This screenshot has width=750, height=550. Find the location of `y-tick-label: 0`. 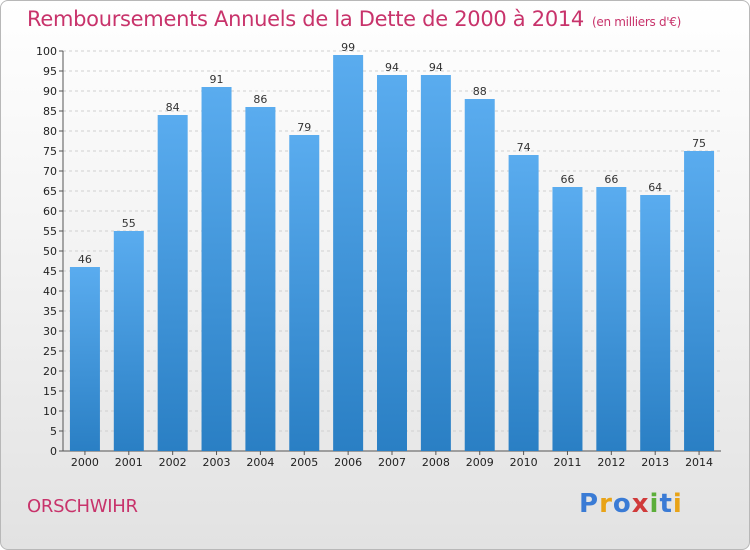

y-tick-label: 0 is located at coordinates (53, 451).